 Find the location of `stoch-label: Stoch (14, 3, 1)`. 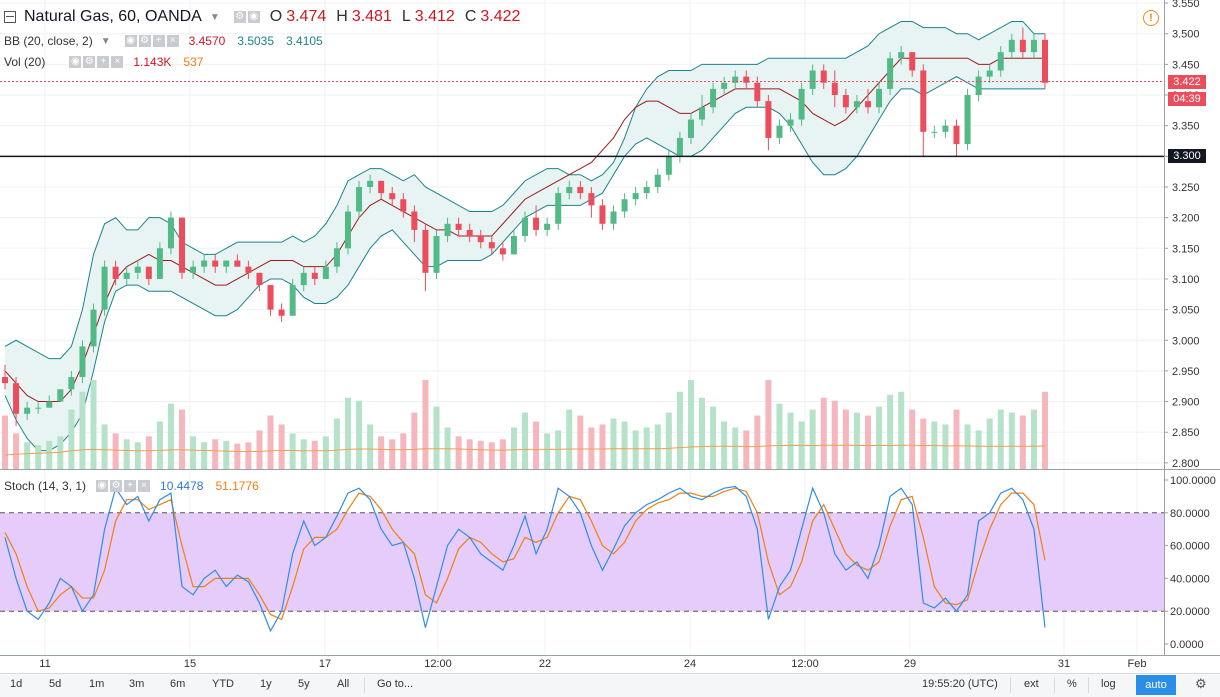

stoch-label: Stoch (14, 3, 1) is located at coordinates (45, 486).